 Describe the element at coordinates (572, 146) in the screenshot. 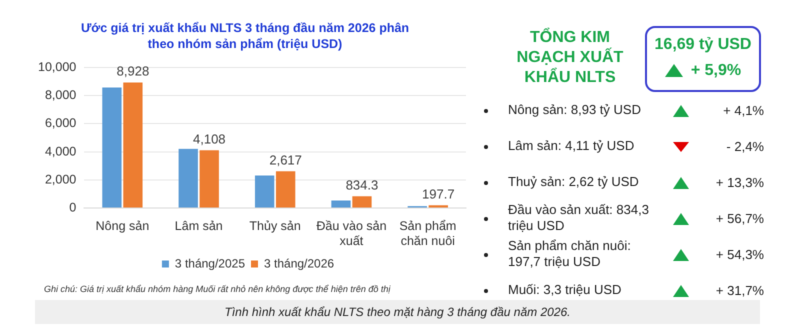

I see `category-label: Lâm sản: 4,11 tỷ USD` at that location.